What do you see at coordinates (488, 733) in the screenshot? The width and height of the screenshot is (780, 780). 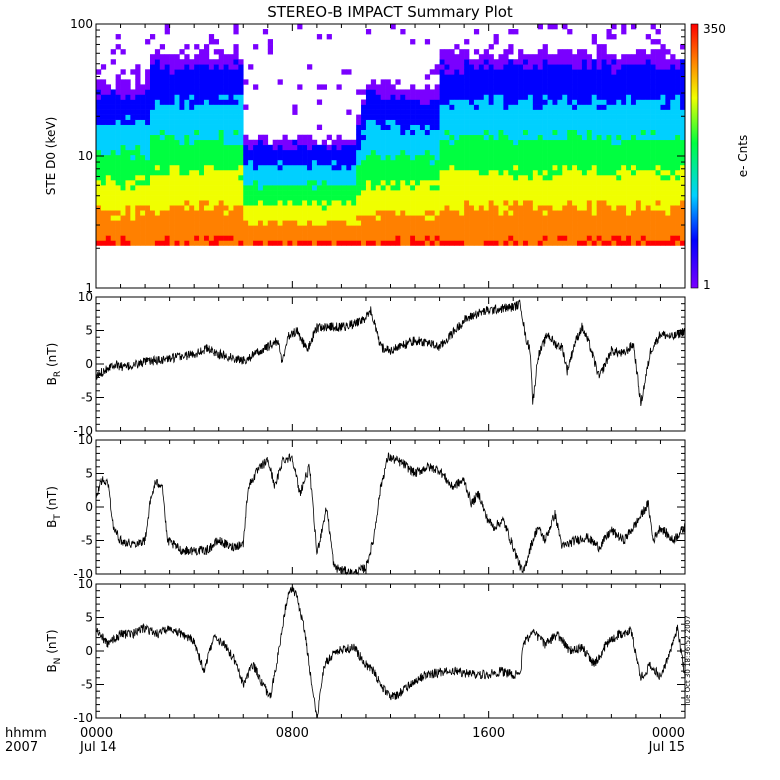 I see `x-tick-label: 1600` at bounding box center [488, 733].